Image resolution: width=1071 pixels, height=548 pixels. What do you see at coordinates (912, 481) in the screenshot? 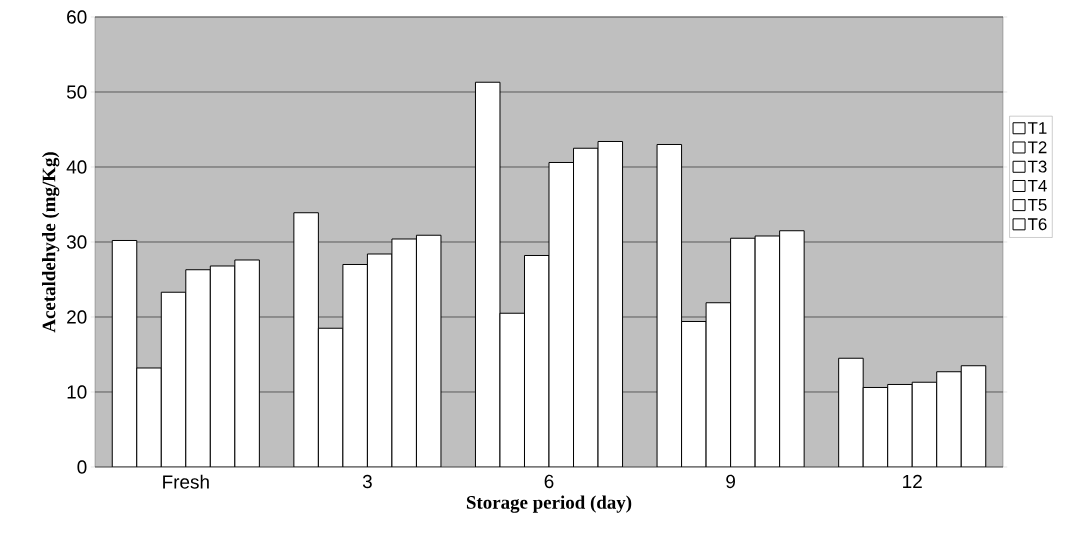
I see `x-tick-label: 12` at bounding box center [912, 481].